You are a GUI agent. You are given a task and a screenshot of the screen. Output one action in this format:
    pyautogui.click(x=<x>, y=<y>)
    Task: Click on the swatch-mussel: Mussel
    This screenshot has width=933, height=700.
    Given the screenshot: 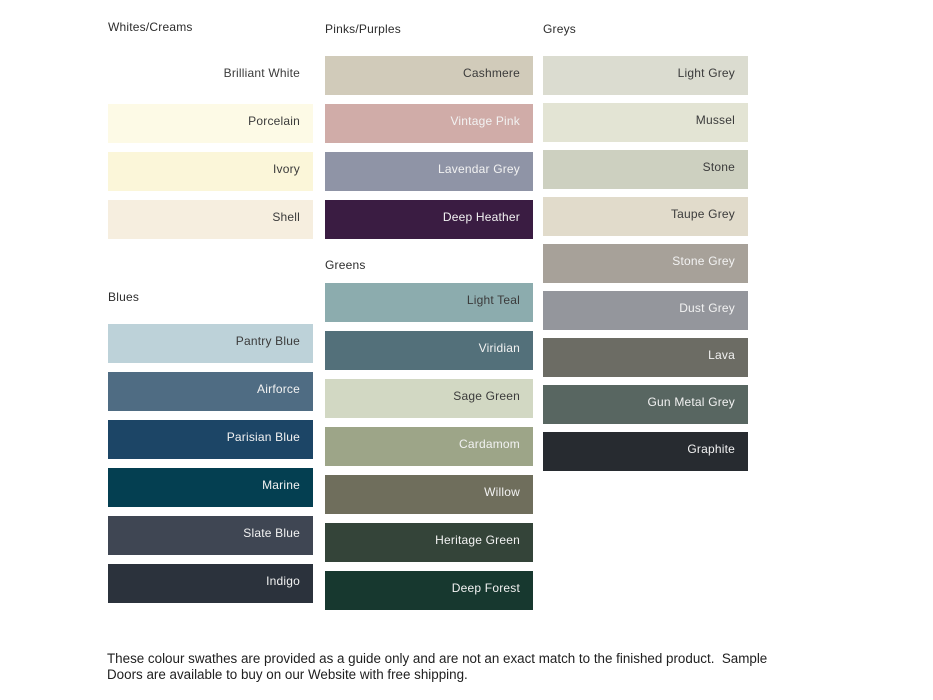 What is the action you would take?
    pyautogui.click(x=645, y=122)
    